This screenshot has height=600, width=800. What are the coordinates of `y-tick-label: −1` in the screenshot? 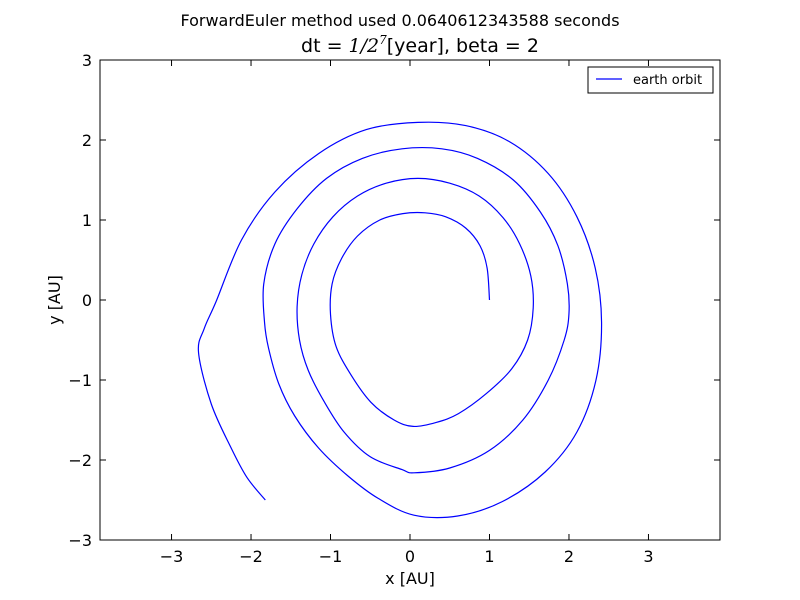 It's located at (80, 380).